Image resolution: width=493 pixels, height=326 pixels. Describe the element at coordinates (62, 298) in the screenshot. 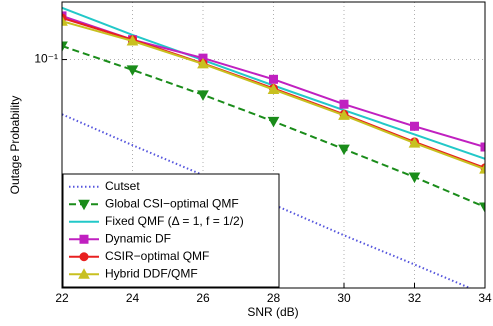

I see `x-tick-label: 22` at that location.